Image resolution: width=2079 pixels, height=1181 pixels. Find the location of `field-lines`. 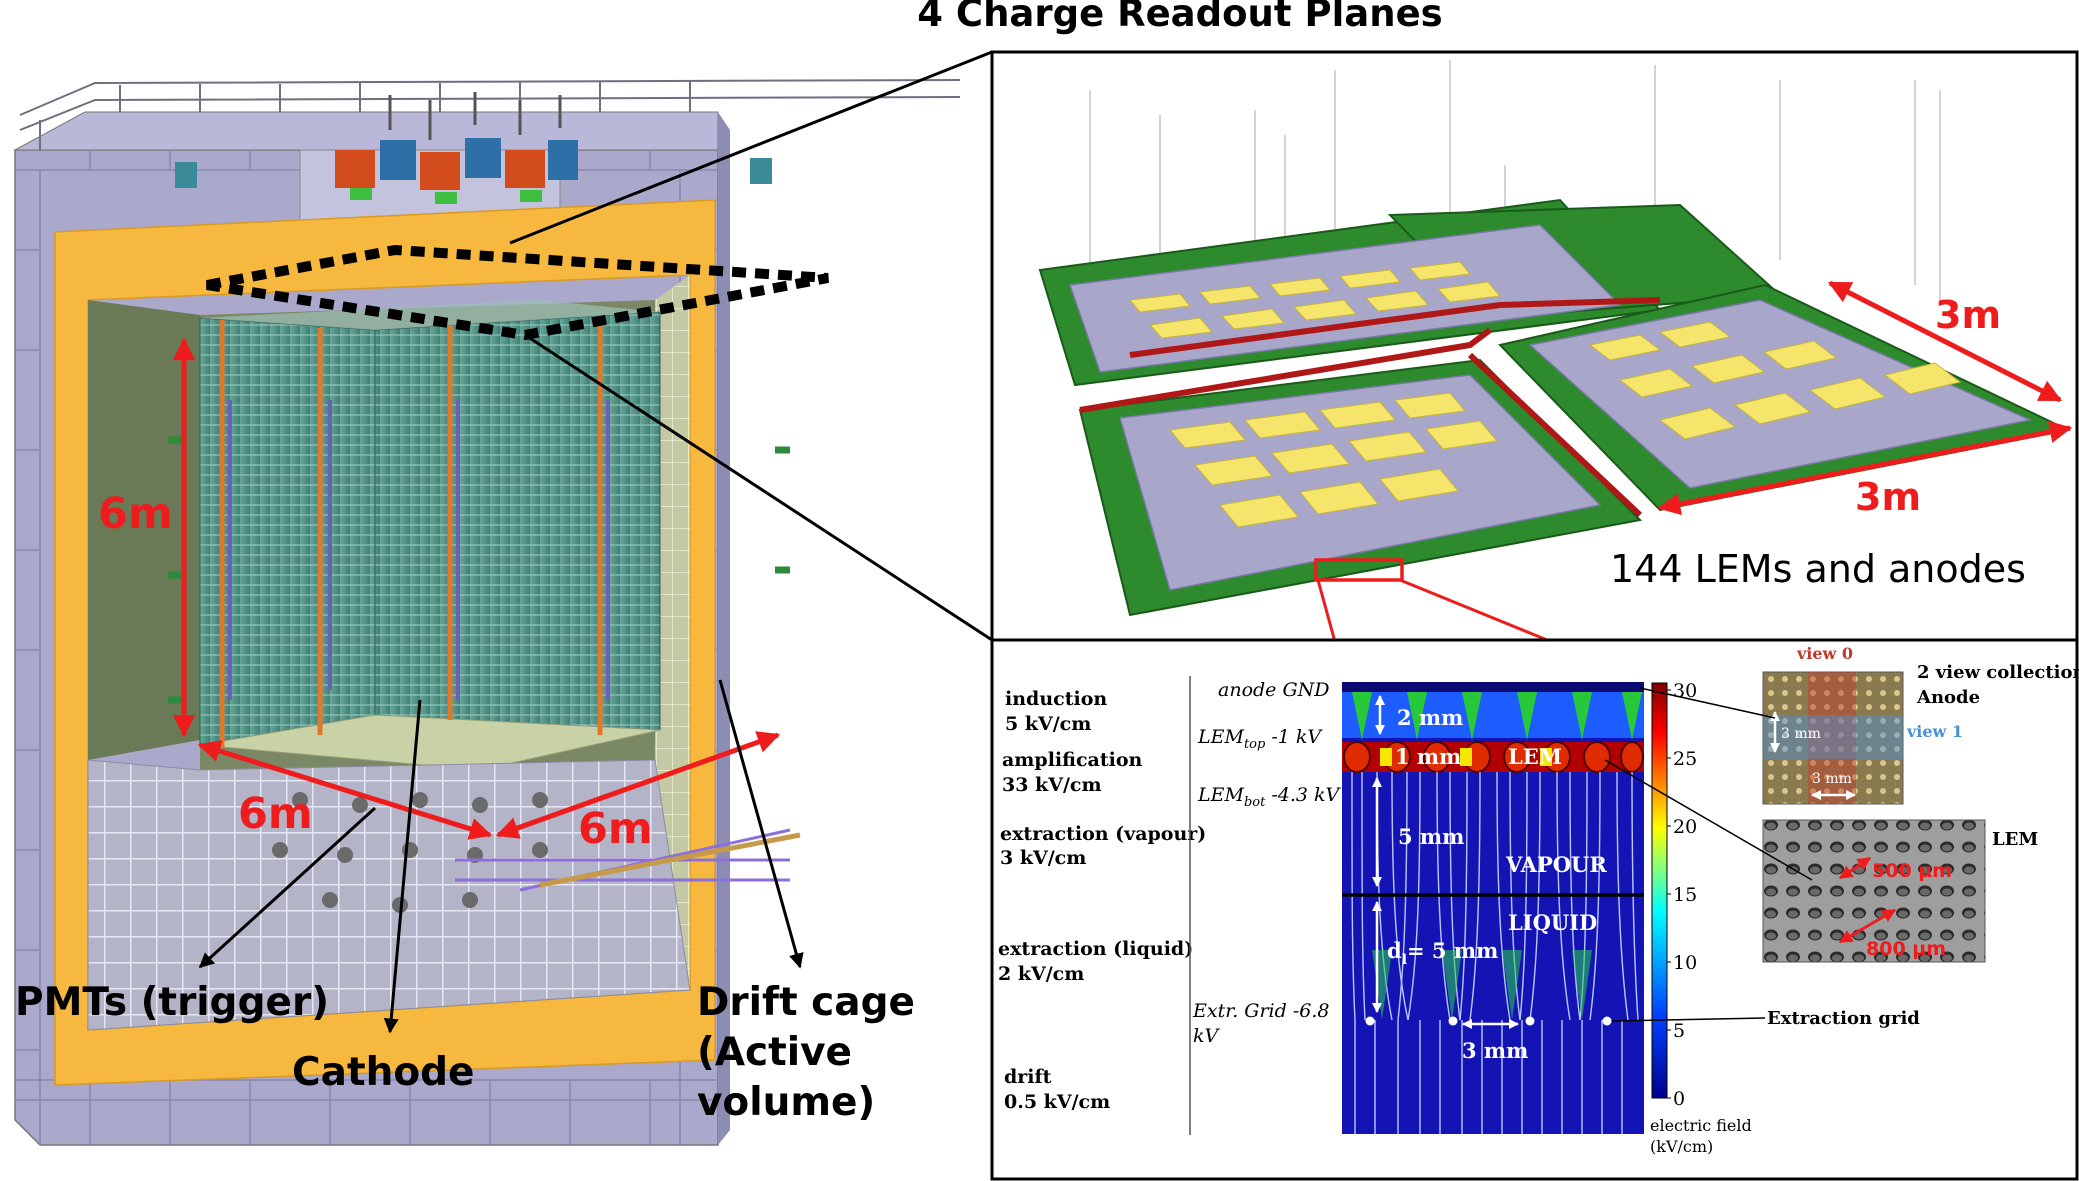

field-lines is located at coordinates (1495, 952).